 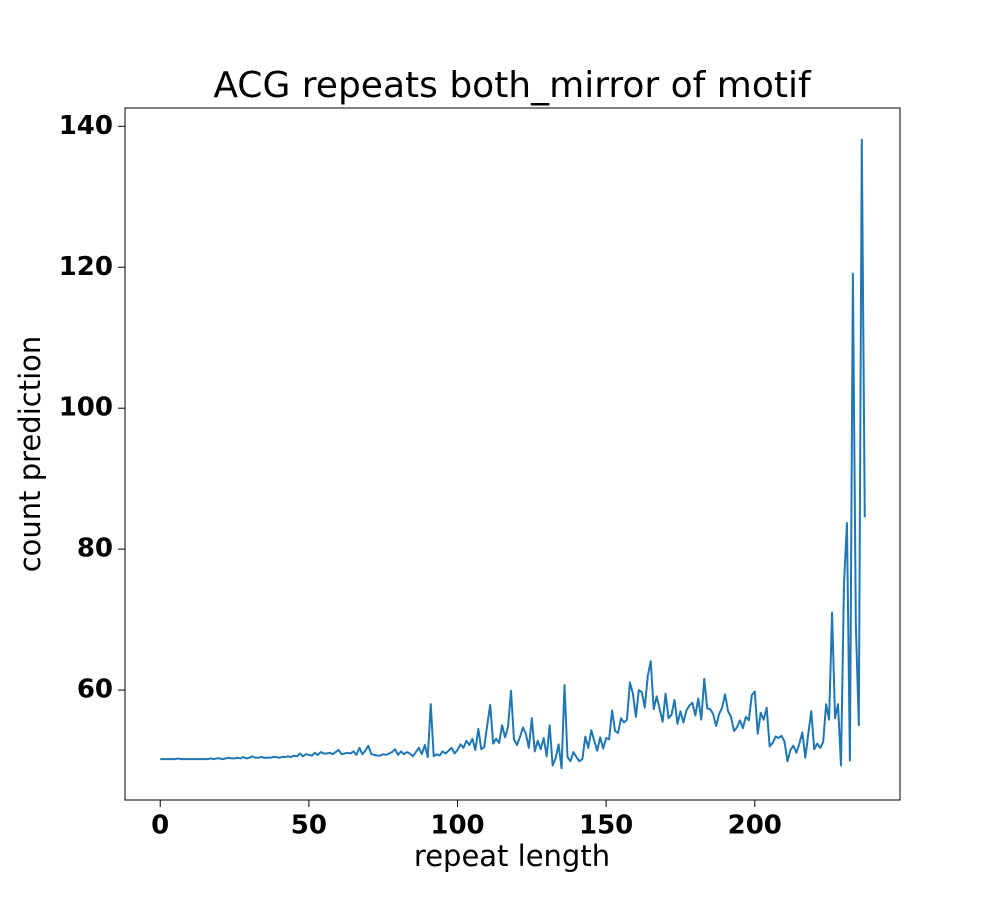 What do you see at coordinates (30, 454) in the screenshot?
I see `y-axis-label: count prediction` at bounding box center [30, 454].